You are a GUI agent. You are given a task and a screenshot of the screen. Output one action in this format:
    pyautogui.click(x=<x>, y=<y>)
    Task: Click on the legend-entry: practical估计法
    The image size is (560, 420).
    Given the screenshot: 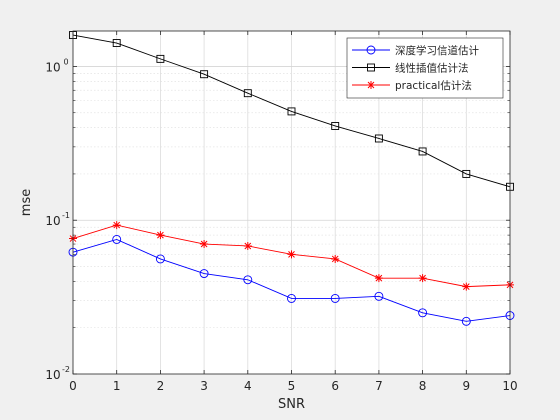 What is the action you would take?
    pyautogui.click(x=412, y=85)
    